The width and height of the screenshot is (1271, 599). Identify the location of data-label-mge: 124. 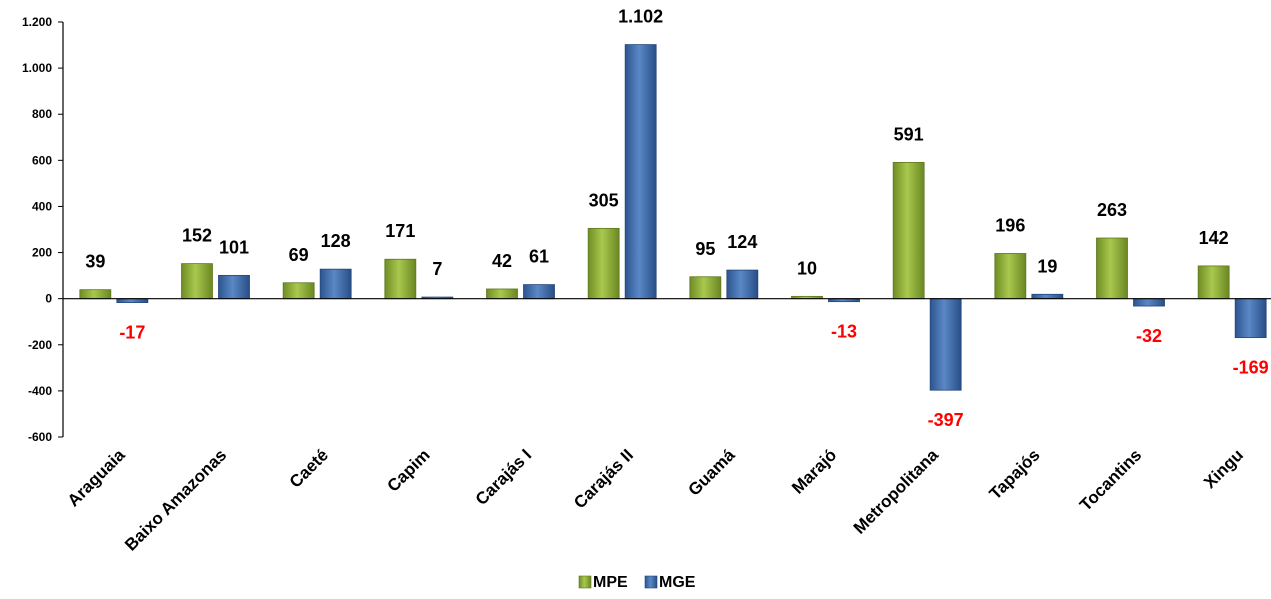
(742, 242).